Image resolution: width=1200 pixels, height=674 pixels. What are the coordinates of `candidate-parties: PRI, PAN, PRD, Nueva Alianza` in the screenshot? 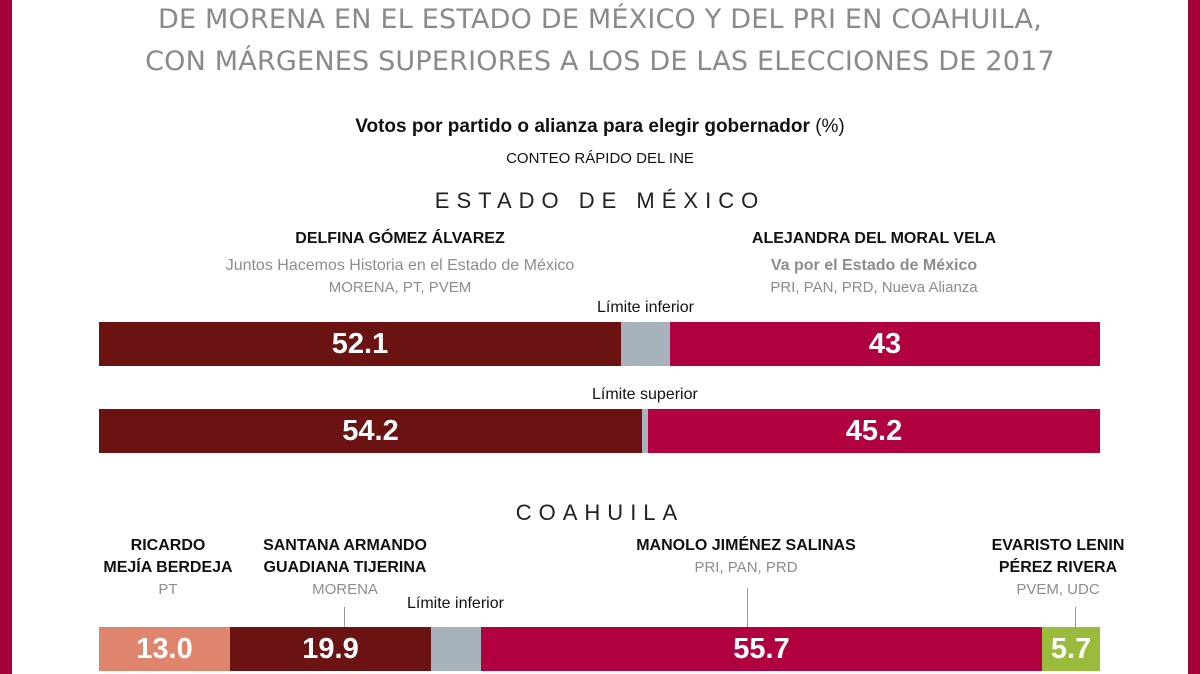 It's located at (874, 287).